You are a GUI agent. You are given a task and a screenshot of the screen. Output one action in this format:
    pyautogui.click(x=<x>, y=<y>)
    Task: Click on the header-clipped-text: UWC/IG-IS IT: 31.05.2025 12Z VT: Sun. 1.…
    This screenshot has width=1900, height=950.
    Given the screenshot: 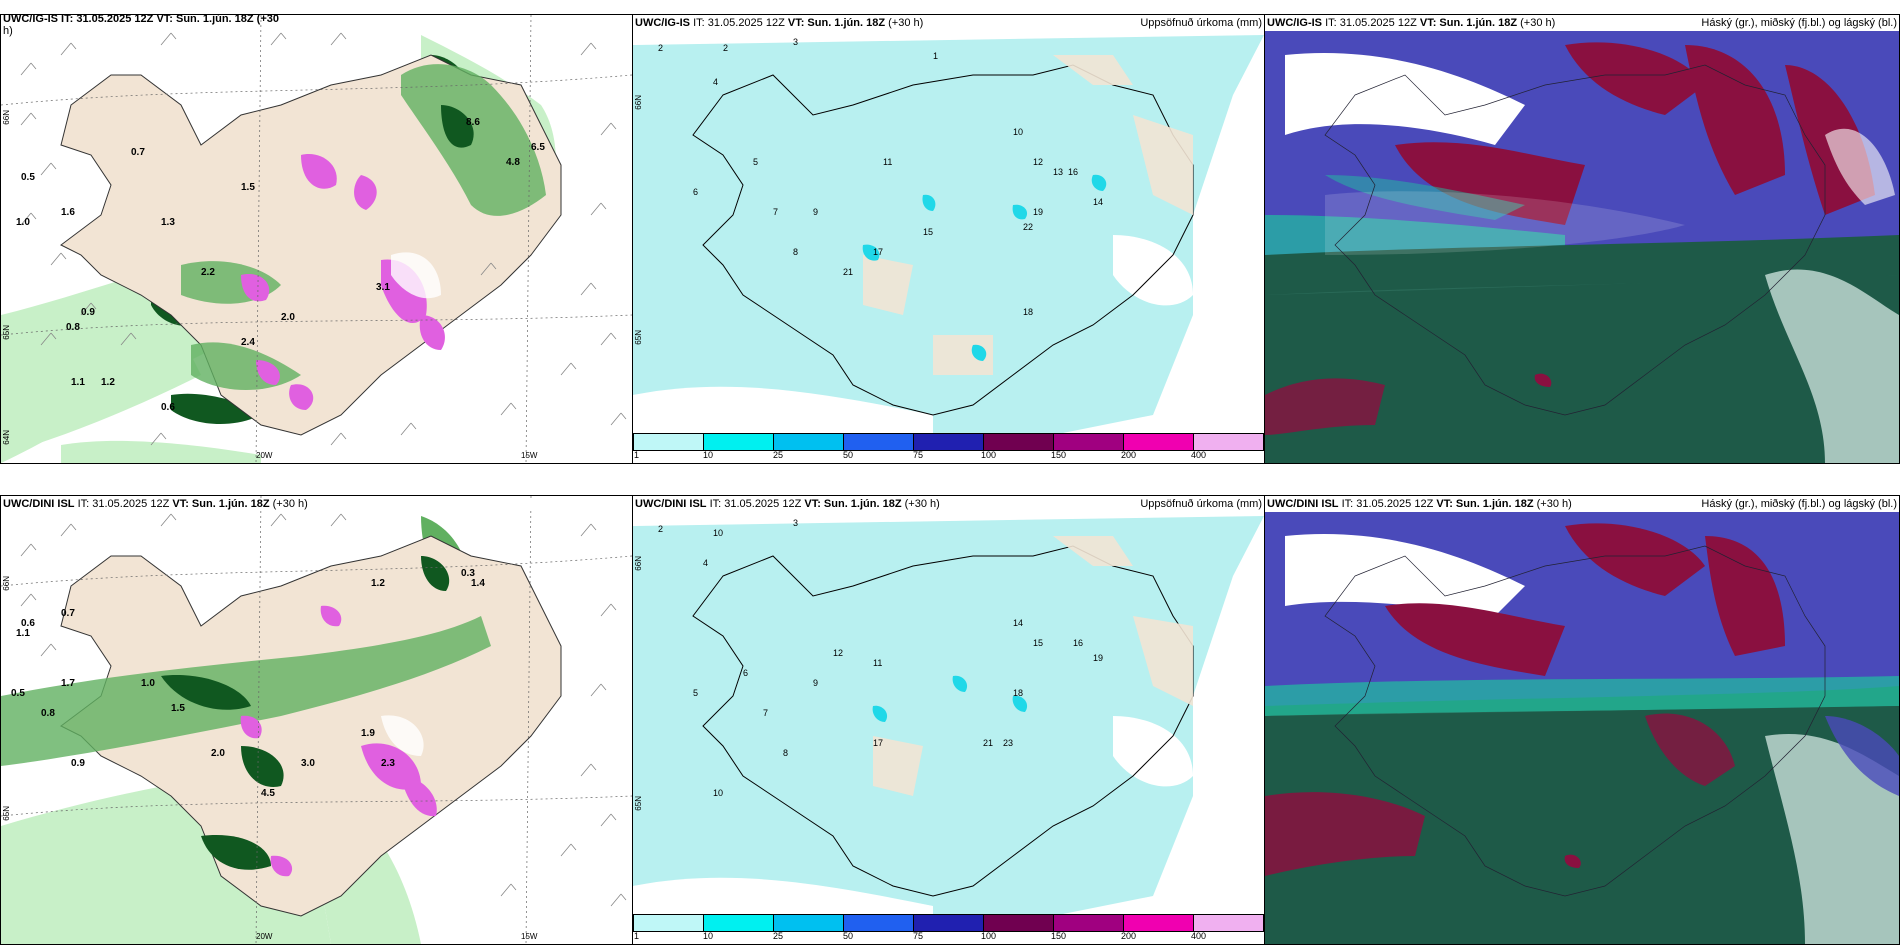 What is the action you would take?
    pyautogui.click(x=141, y=19)
    